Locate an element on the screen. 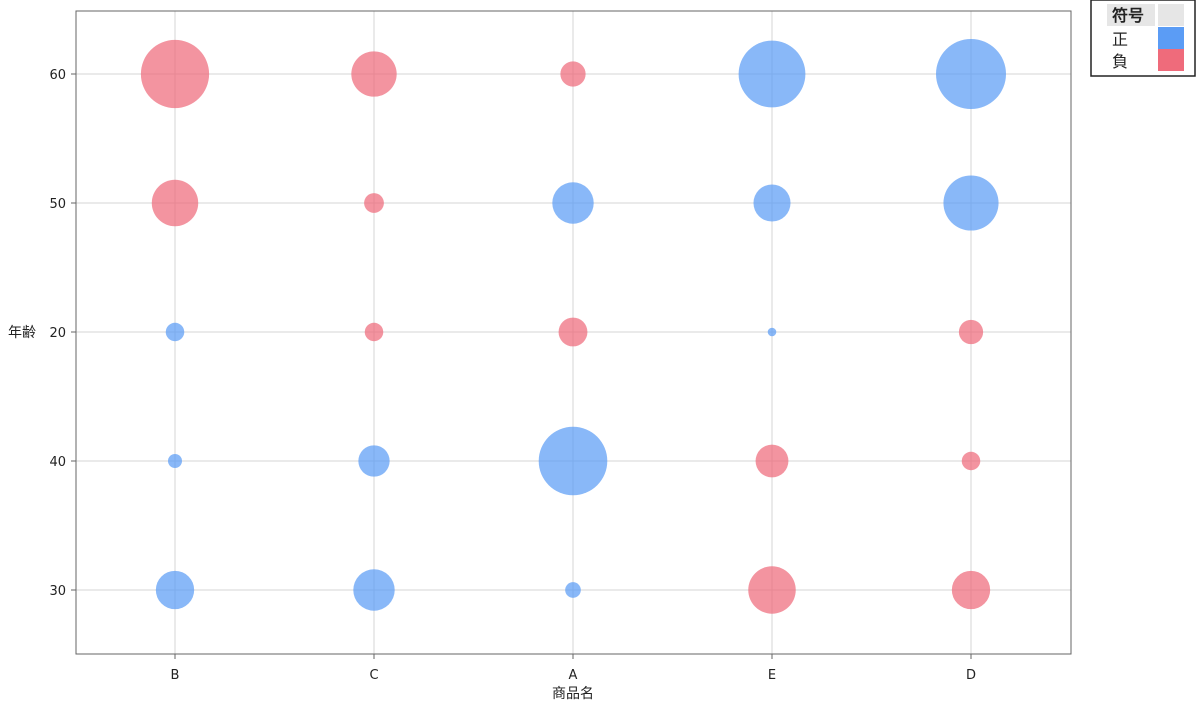  x-axis-title: 商品名 is located at coordinates (573, 694).